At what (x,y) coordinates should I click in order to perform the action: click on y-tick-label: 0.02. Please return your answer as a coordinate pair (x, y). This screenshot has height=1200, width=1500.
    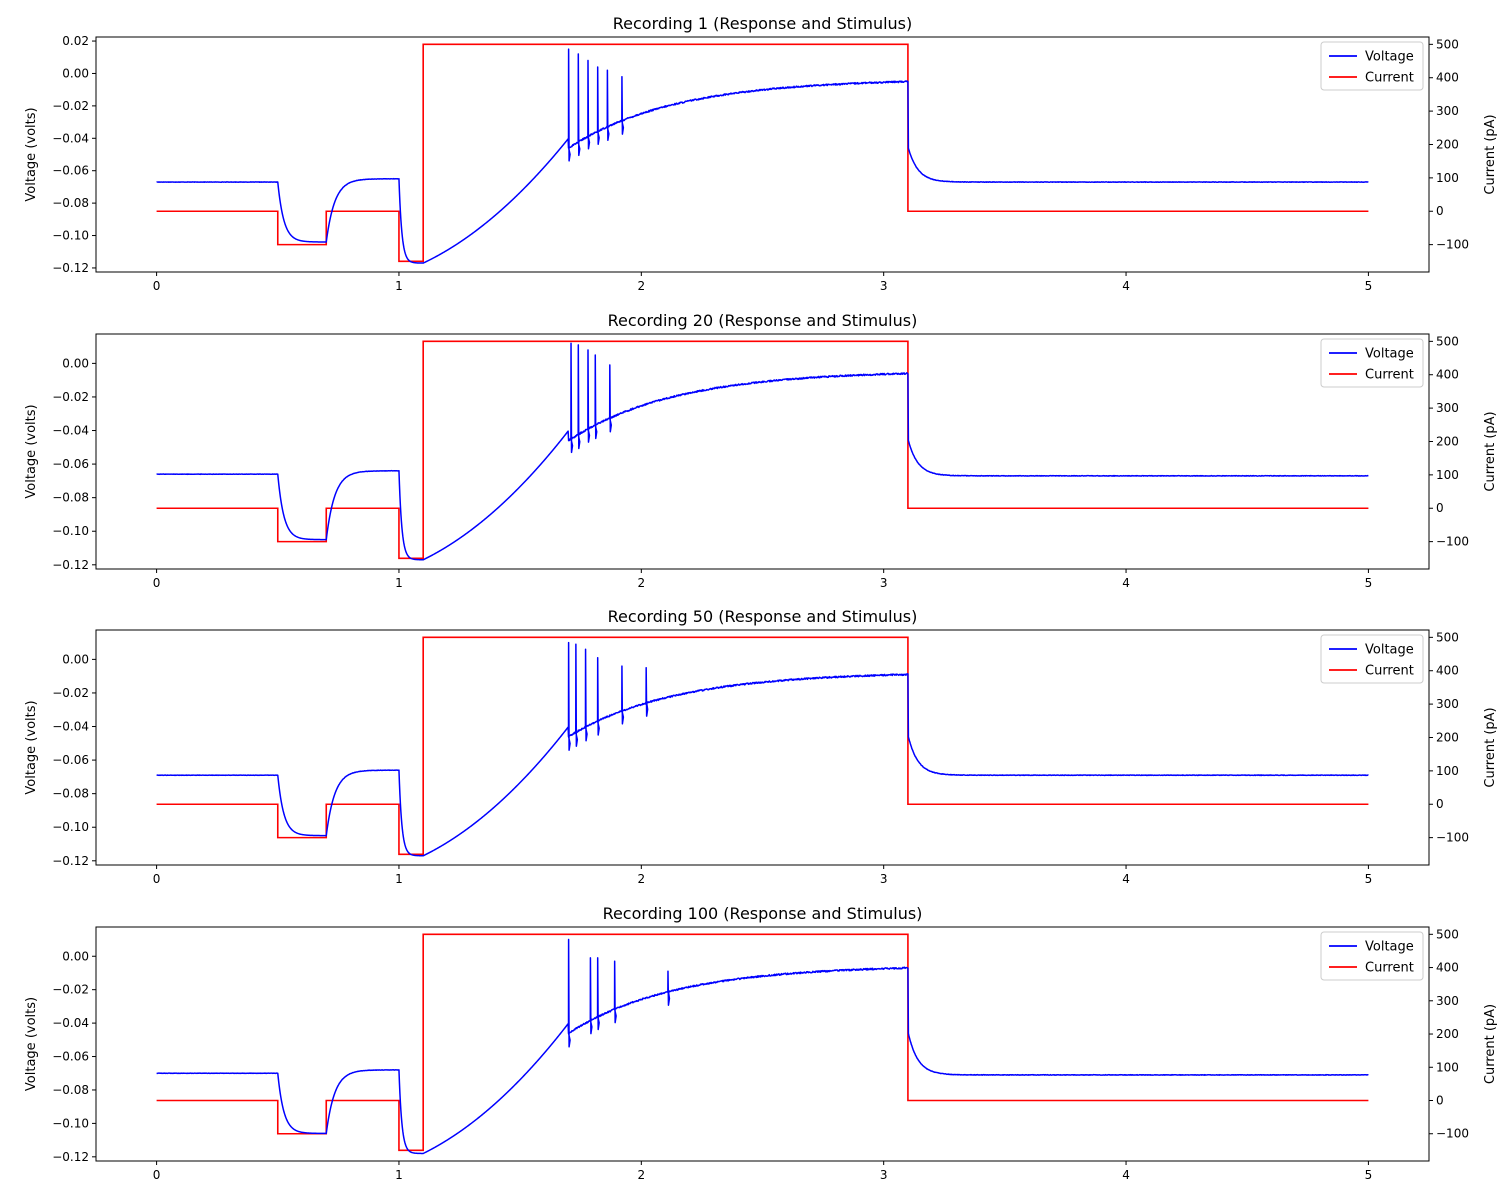
    Looking at the image, I should click on (75, 41).